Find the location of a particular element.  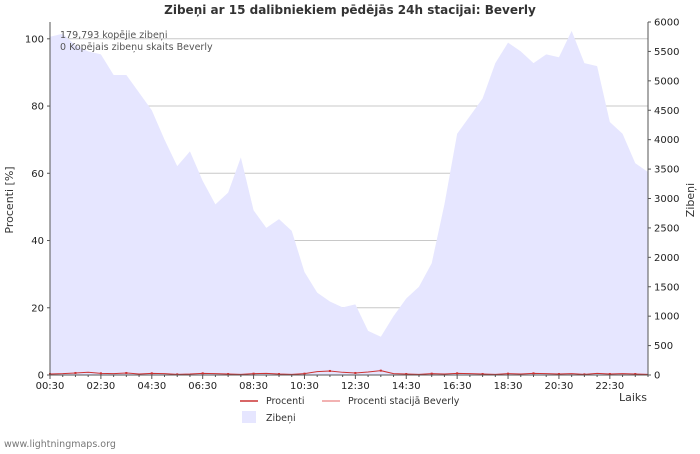

left-tick-1: 20 is located at coordinates (37, 308).